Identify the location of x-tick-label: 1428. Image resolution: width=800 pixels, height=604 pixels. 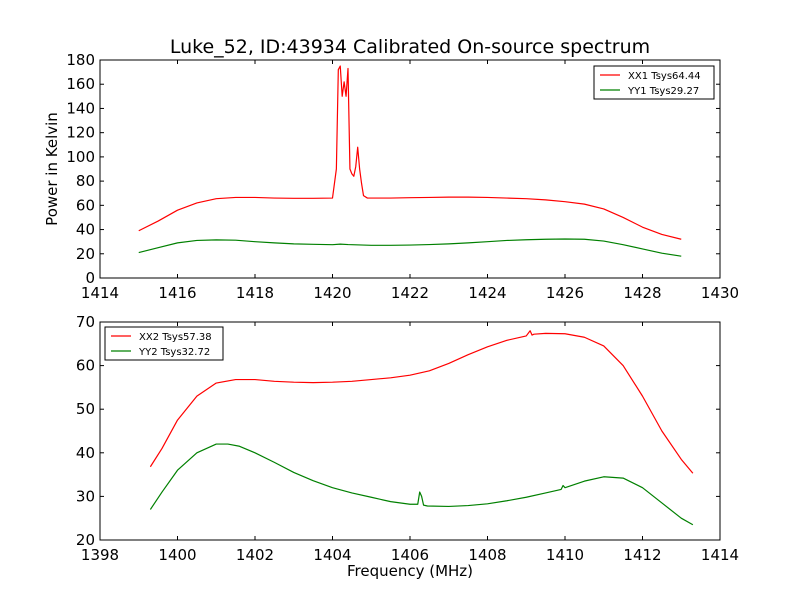
(642, 293).